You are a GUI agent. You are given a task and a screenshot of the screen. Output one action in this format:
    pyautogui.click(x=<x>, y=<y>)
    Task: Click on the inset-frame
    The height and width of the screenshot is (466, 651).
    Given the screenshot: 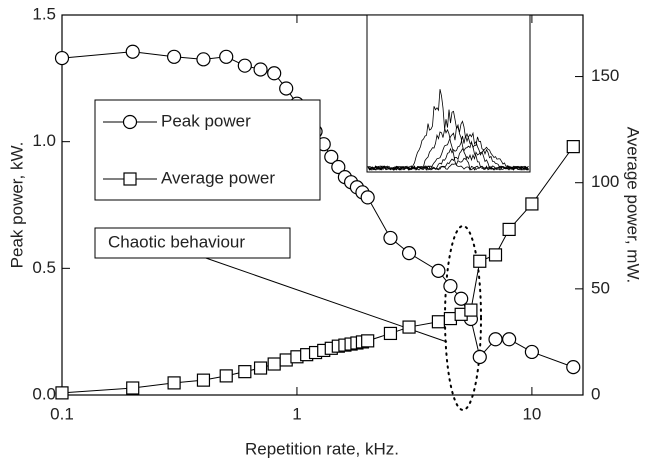 What is the action you would take?
    pyautogui.click(x=448, y=93)
    